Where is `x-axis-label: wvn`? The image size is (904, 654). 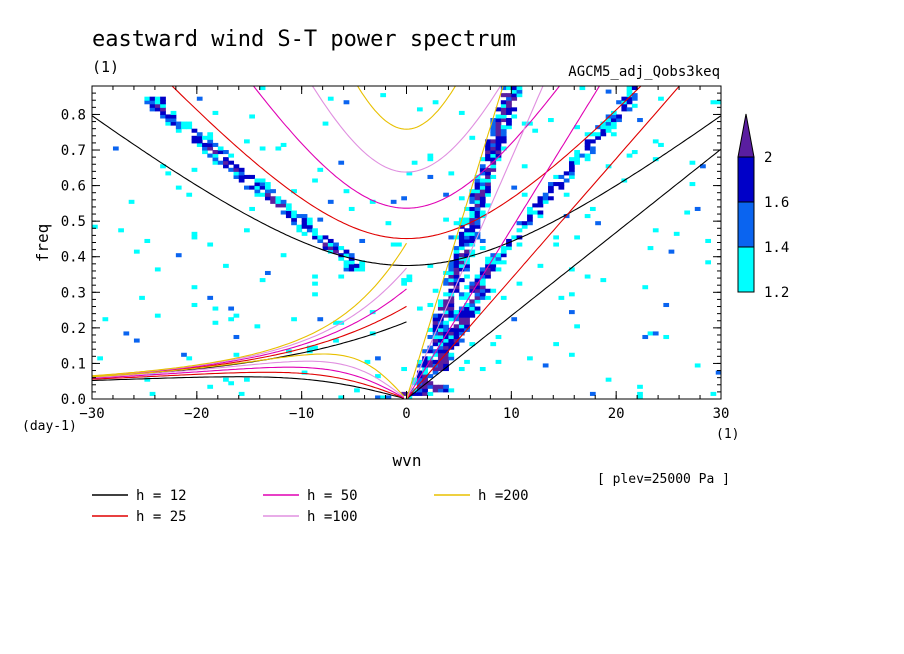
x-axis-label: wvn is located at coordinates (407, 460).